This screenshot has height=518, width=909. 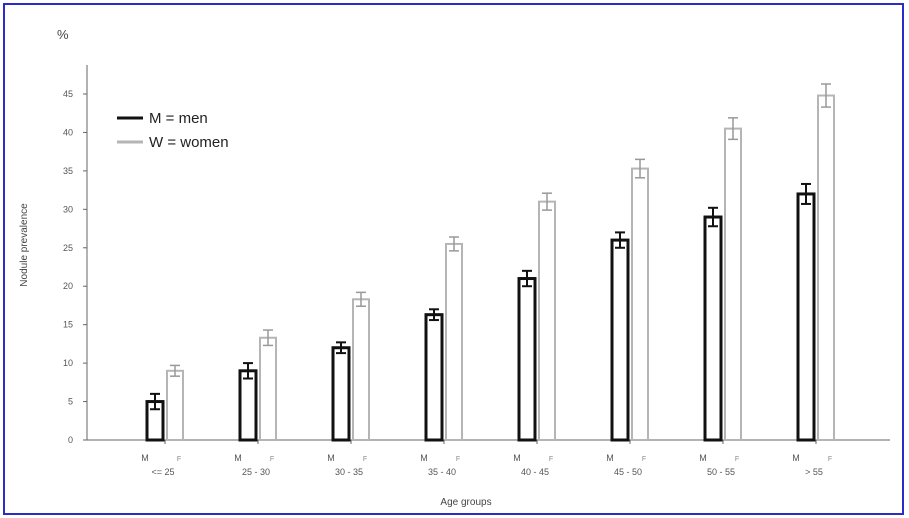 I want to click on category-label: 45 - 50, so click(x=628, y=472).